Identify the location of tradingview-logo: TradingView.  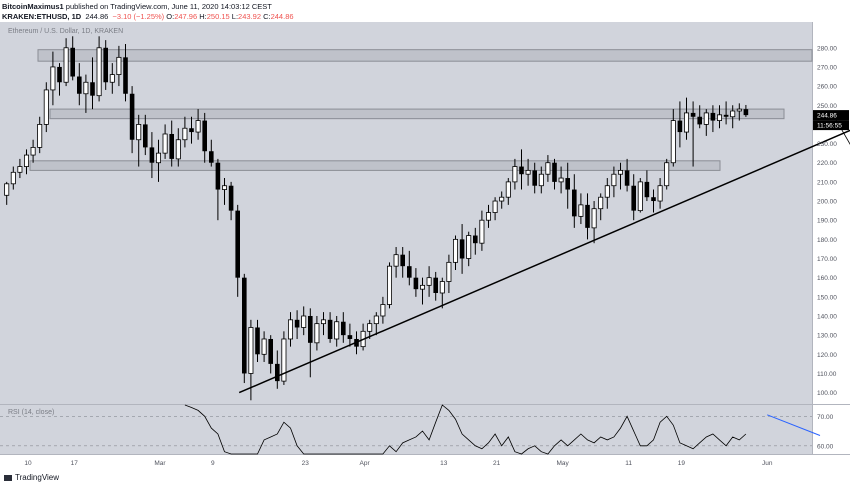
(31, 477).